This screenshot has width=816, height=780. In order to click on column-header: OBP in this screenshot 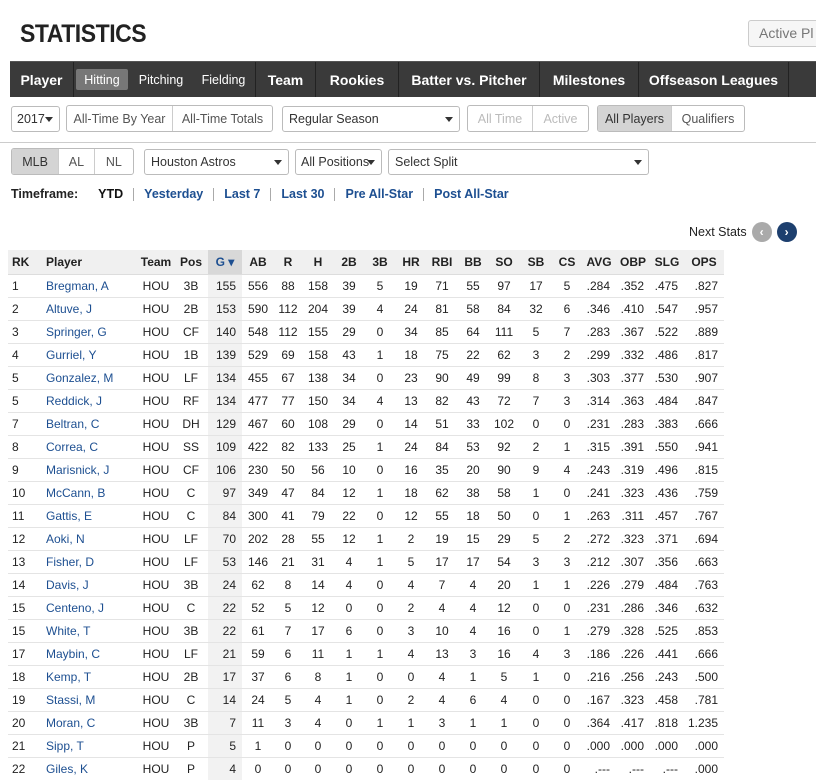, I will do `click(633, 262)`.